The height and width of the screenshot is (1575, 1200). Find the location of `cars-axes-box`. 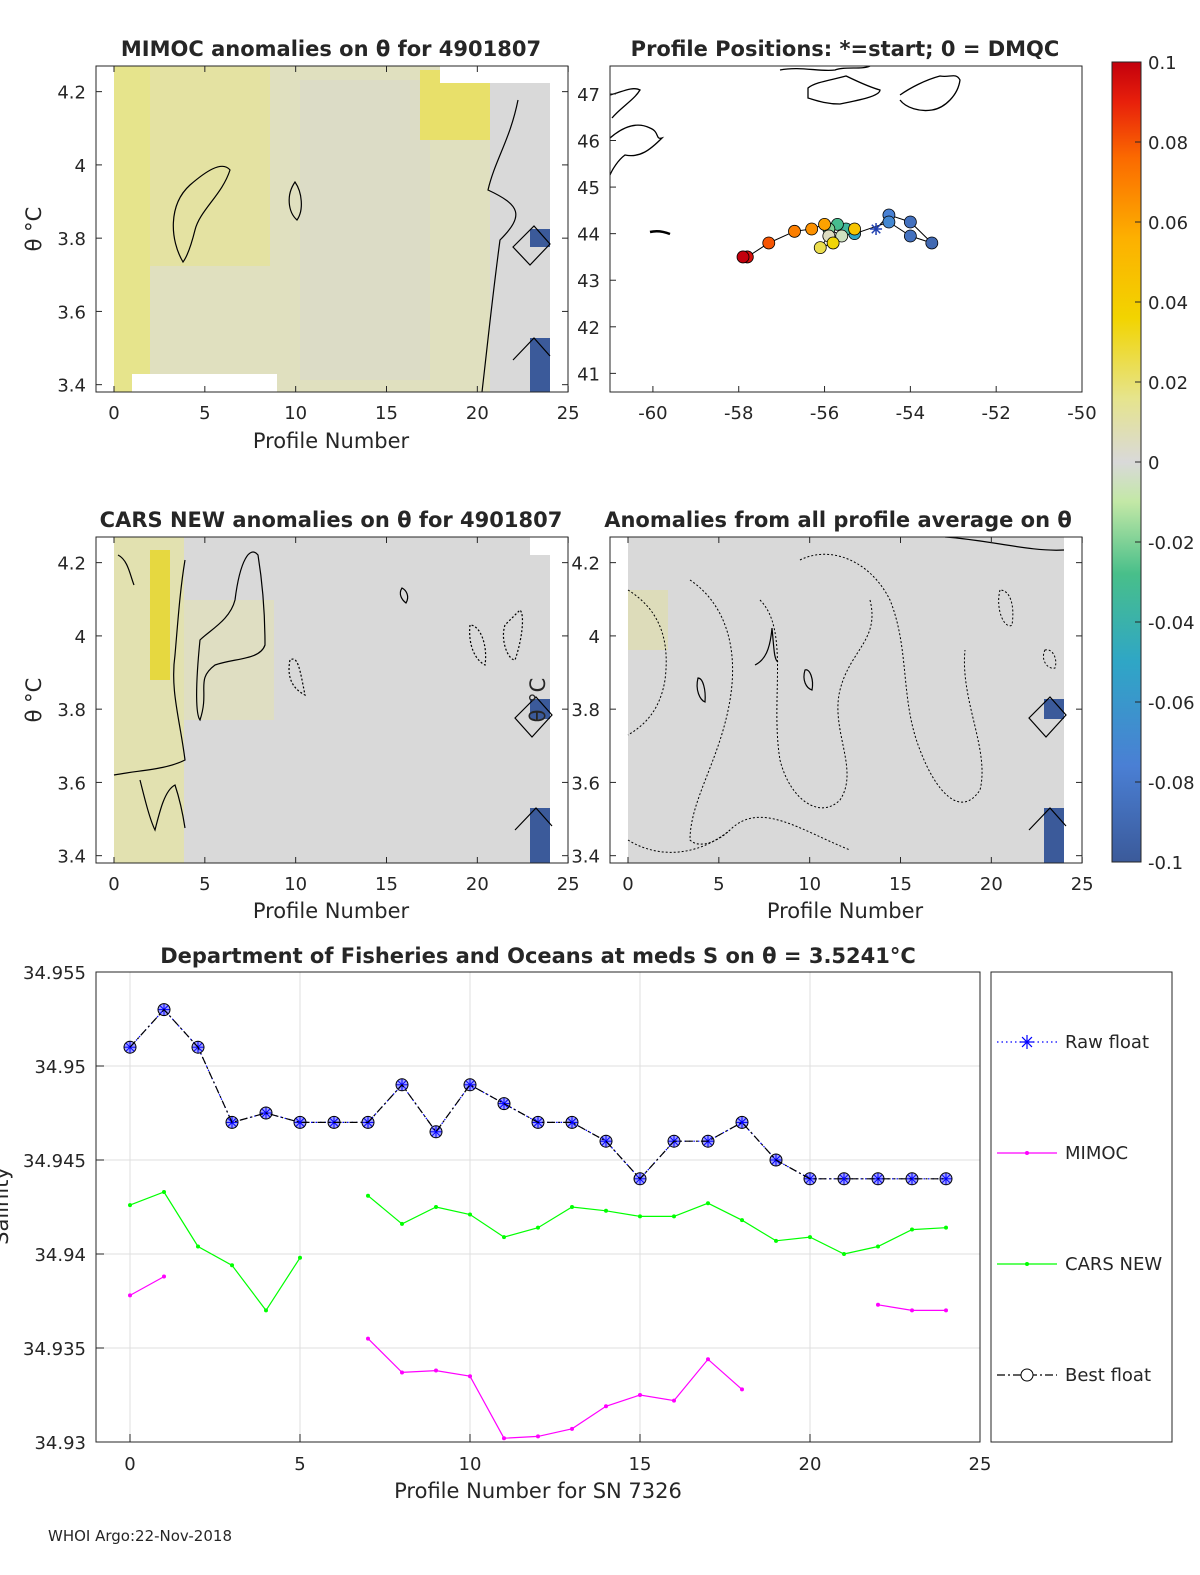

cars-axes-box is located at coordinates (332, 700).